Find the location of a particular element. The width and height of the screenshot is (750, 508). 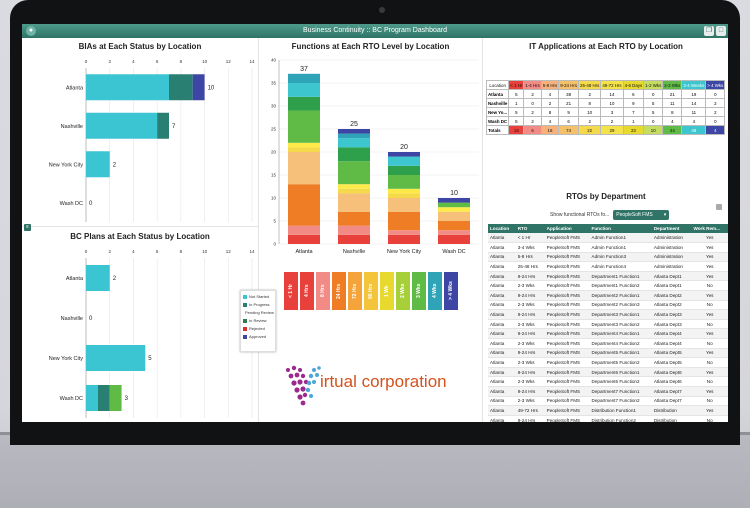

column-header: Department is located at coordinates (671, 228).